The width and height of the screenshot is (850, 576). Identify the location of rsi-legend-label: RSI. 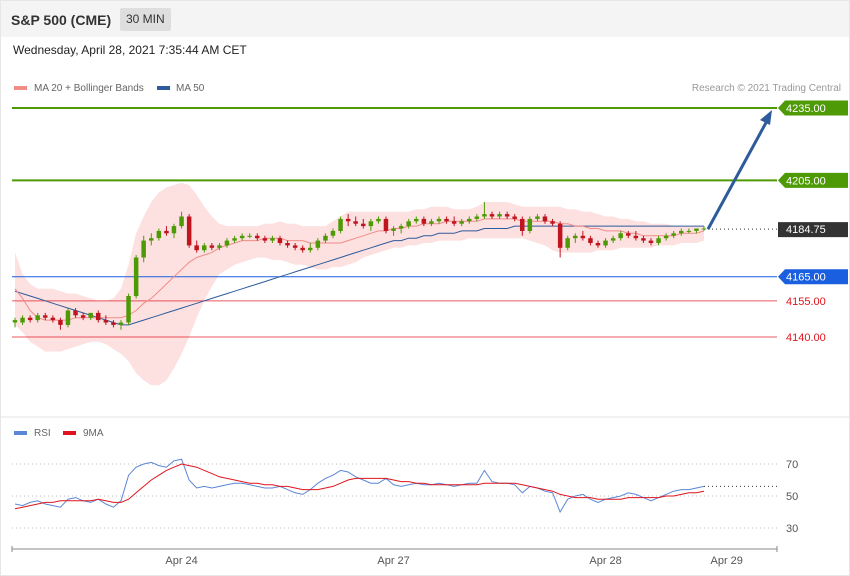
(42, 433).